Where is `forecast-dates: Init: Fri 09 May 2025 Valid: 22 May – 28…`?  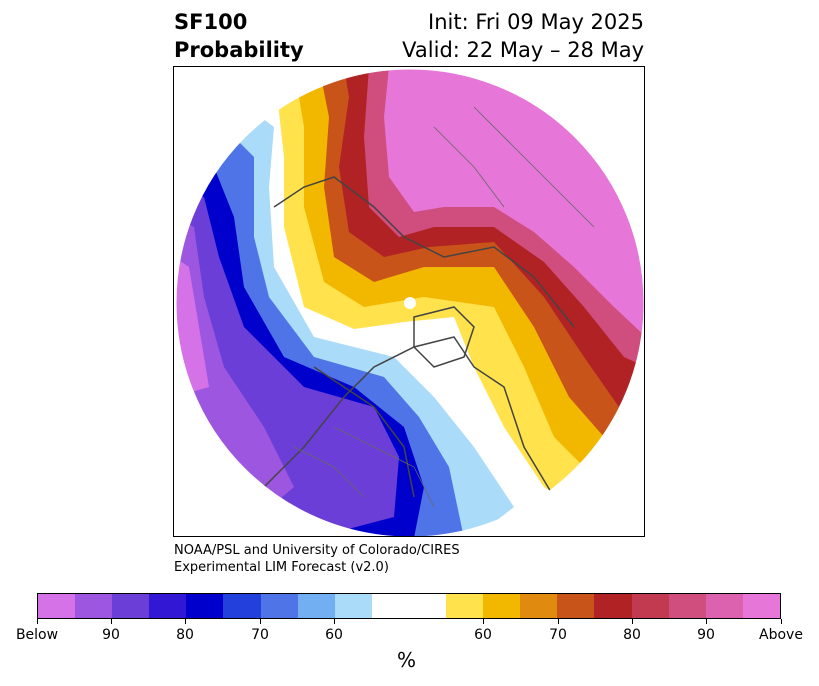
forecast-dates: Init: Fri 09 May 2025 Valid: 22 May – 28… is located at coordinates (523, 36).